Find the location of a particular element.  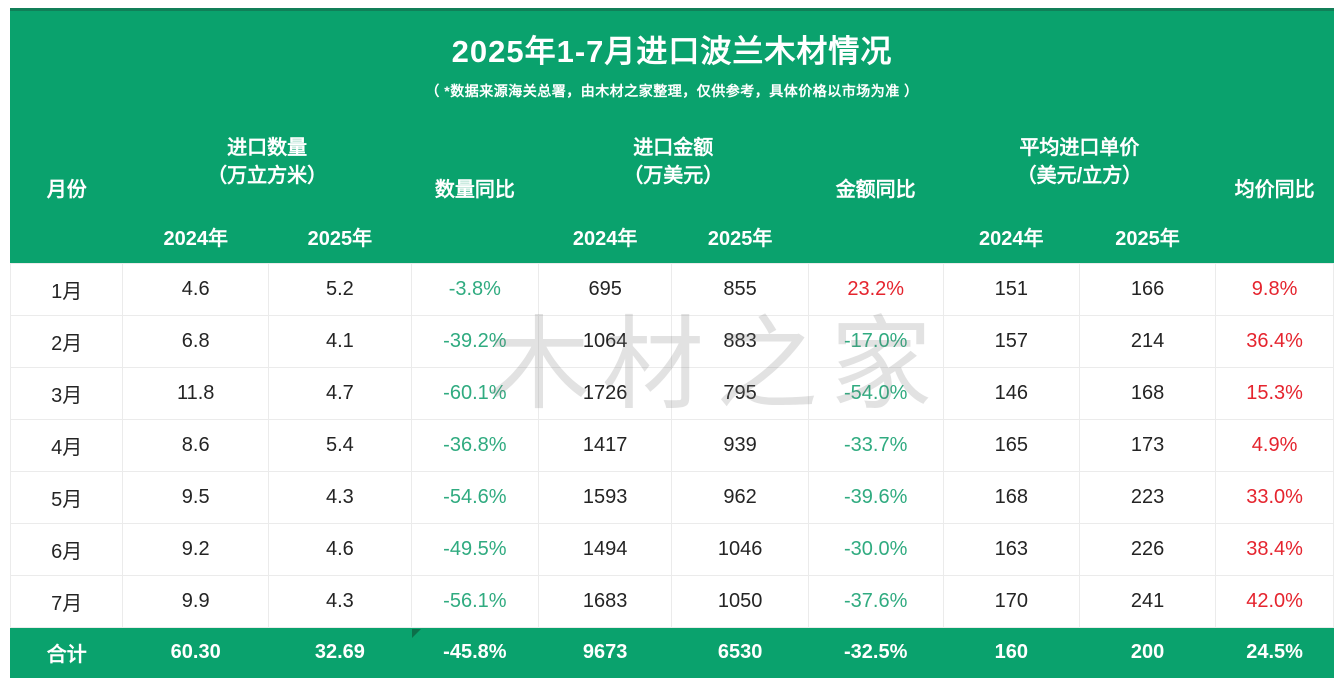

qty-yoy-cell: -54.6% is located at coordinates (474, 497).